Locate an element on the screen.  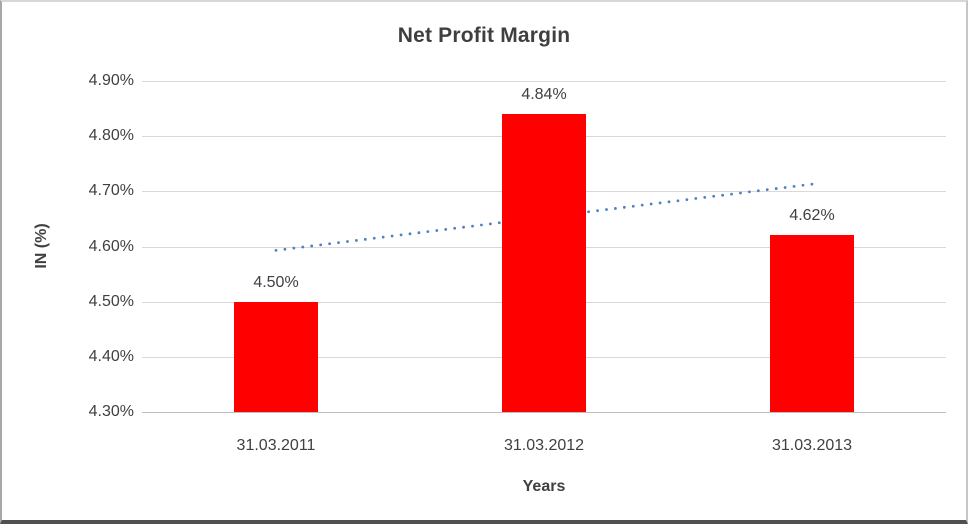
bar-data-label: 4.50% is located at coordinates (276, 282).